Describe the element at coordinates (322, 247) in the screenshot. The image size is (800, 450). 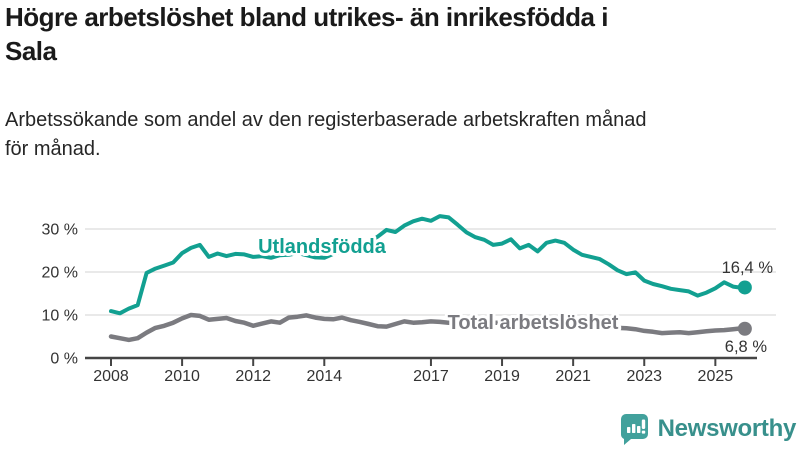
I see `series-label: Utlandsfödda` at that location.